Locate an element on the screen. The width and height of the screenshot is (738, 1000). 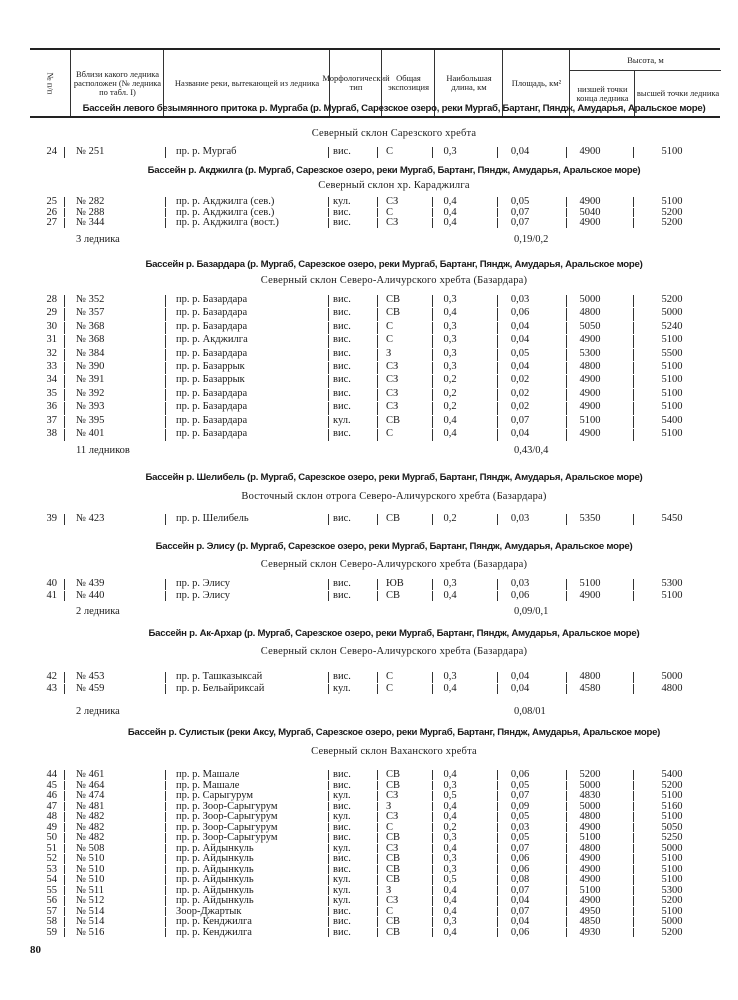
river-name: пр. р. Ташказыксай is located at coordinates (219, 676).